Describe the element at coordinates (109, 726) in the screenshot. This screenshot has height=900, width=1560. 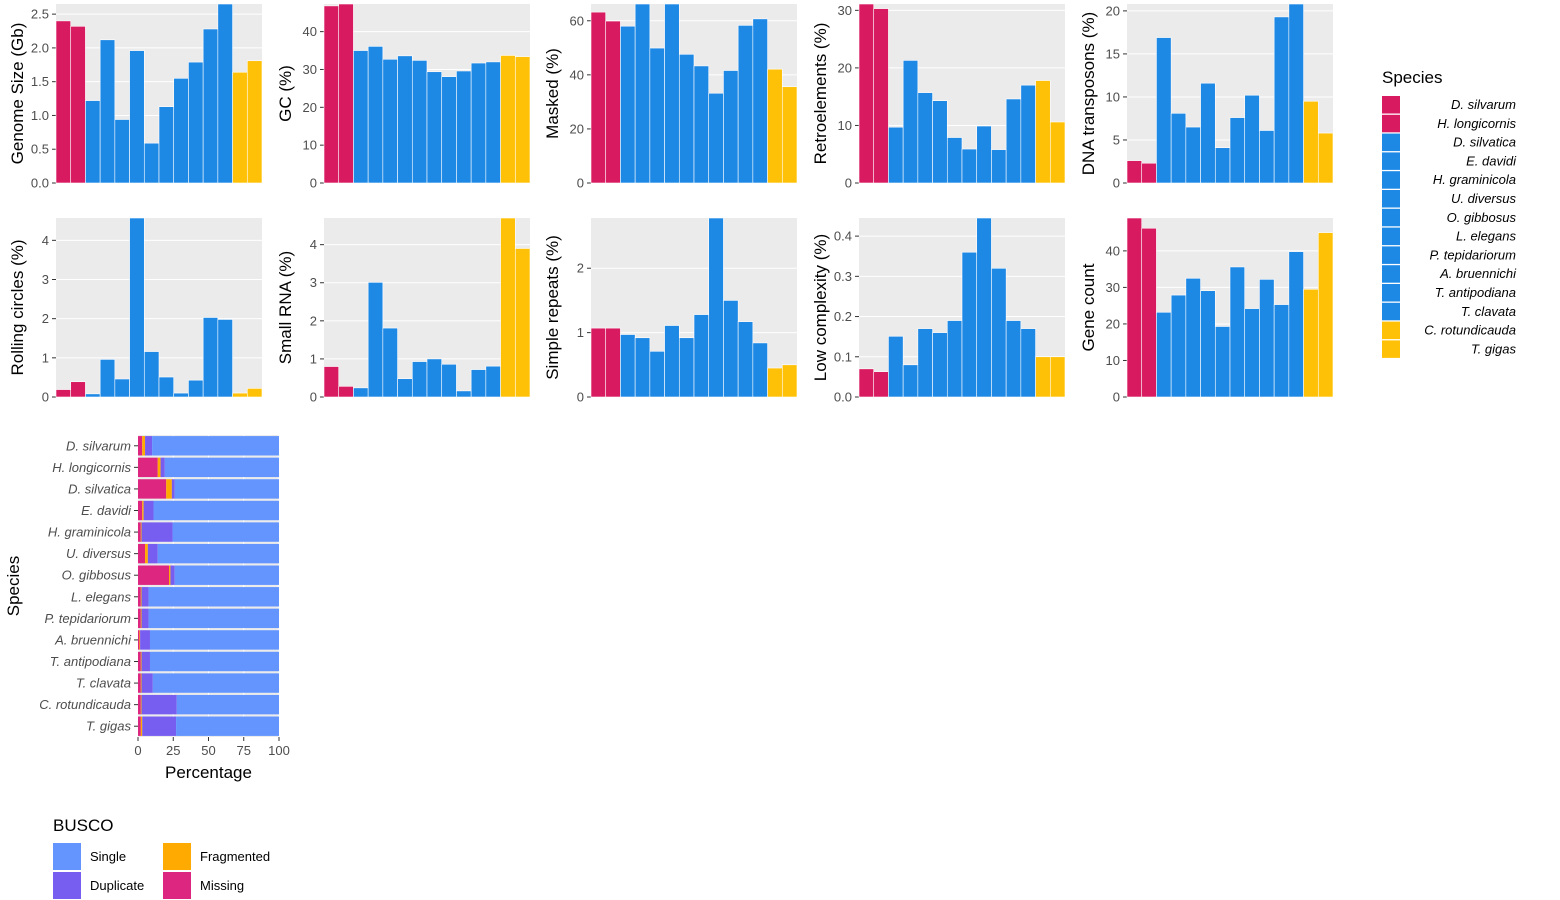
I see `species-label: T. gigas` at that location.